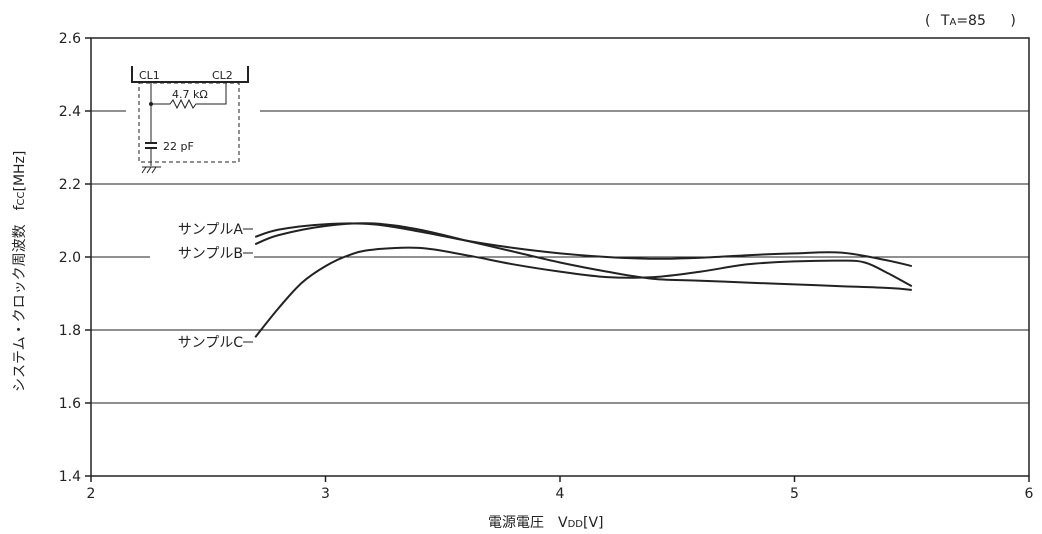 This screenshot has height=534, width=1042. Describe the element at coordinates (151, 170) in the screenshot. I see `ground-icon` at that location.